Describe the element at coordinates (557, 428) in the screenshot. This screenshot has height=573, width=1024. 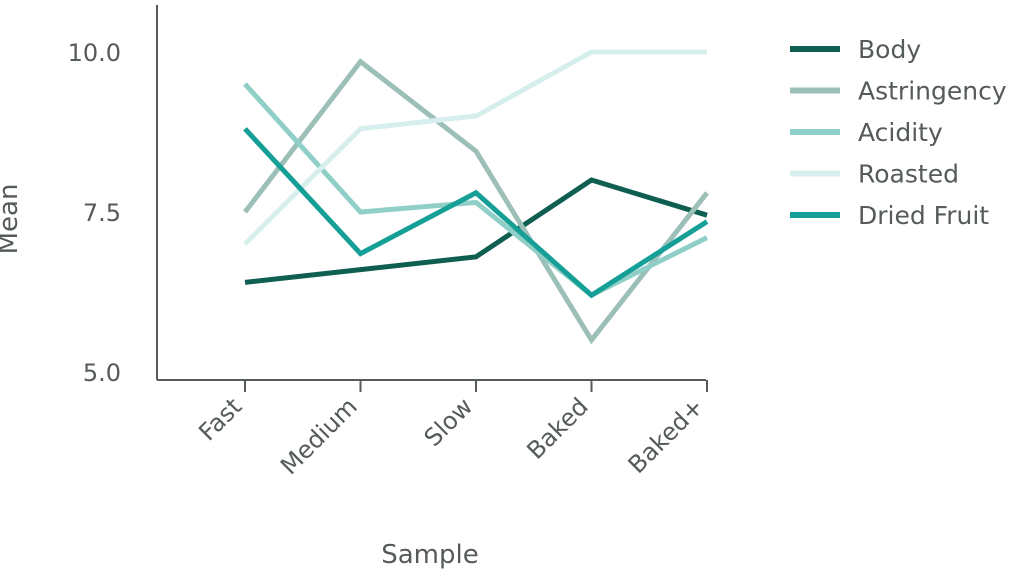
I see `x-tick-label: Baked` at that location.